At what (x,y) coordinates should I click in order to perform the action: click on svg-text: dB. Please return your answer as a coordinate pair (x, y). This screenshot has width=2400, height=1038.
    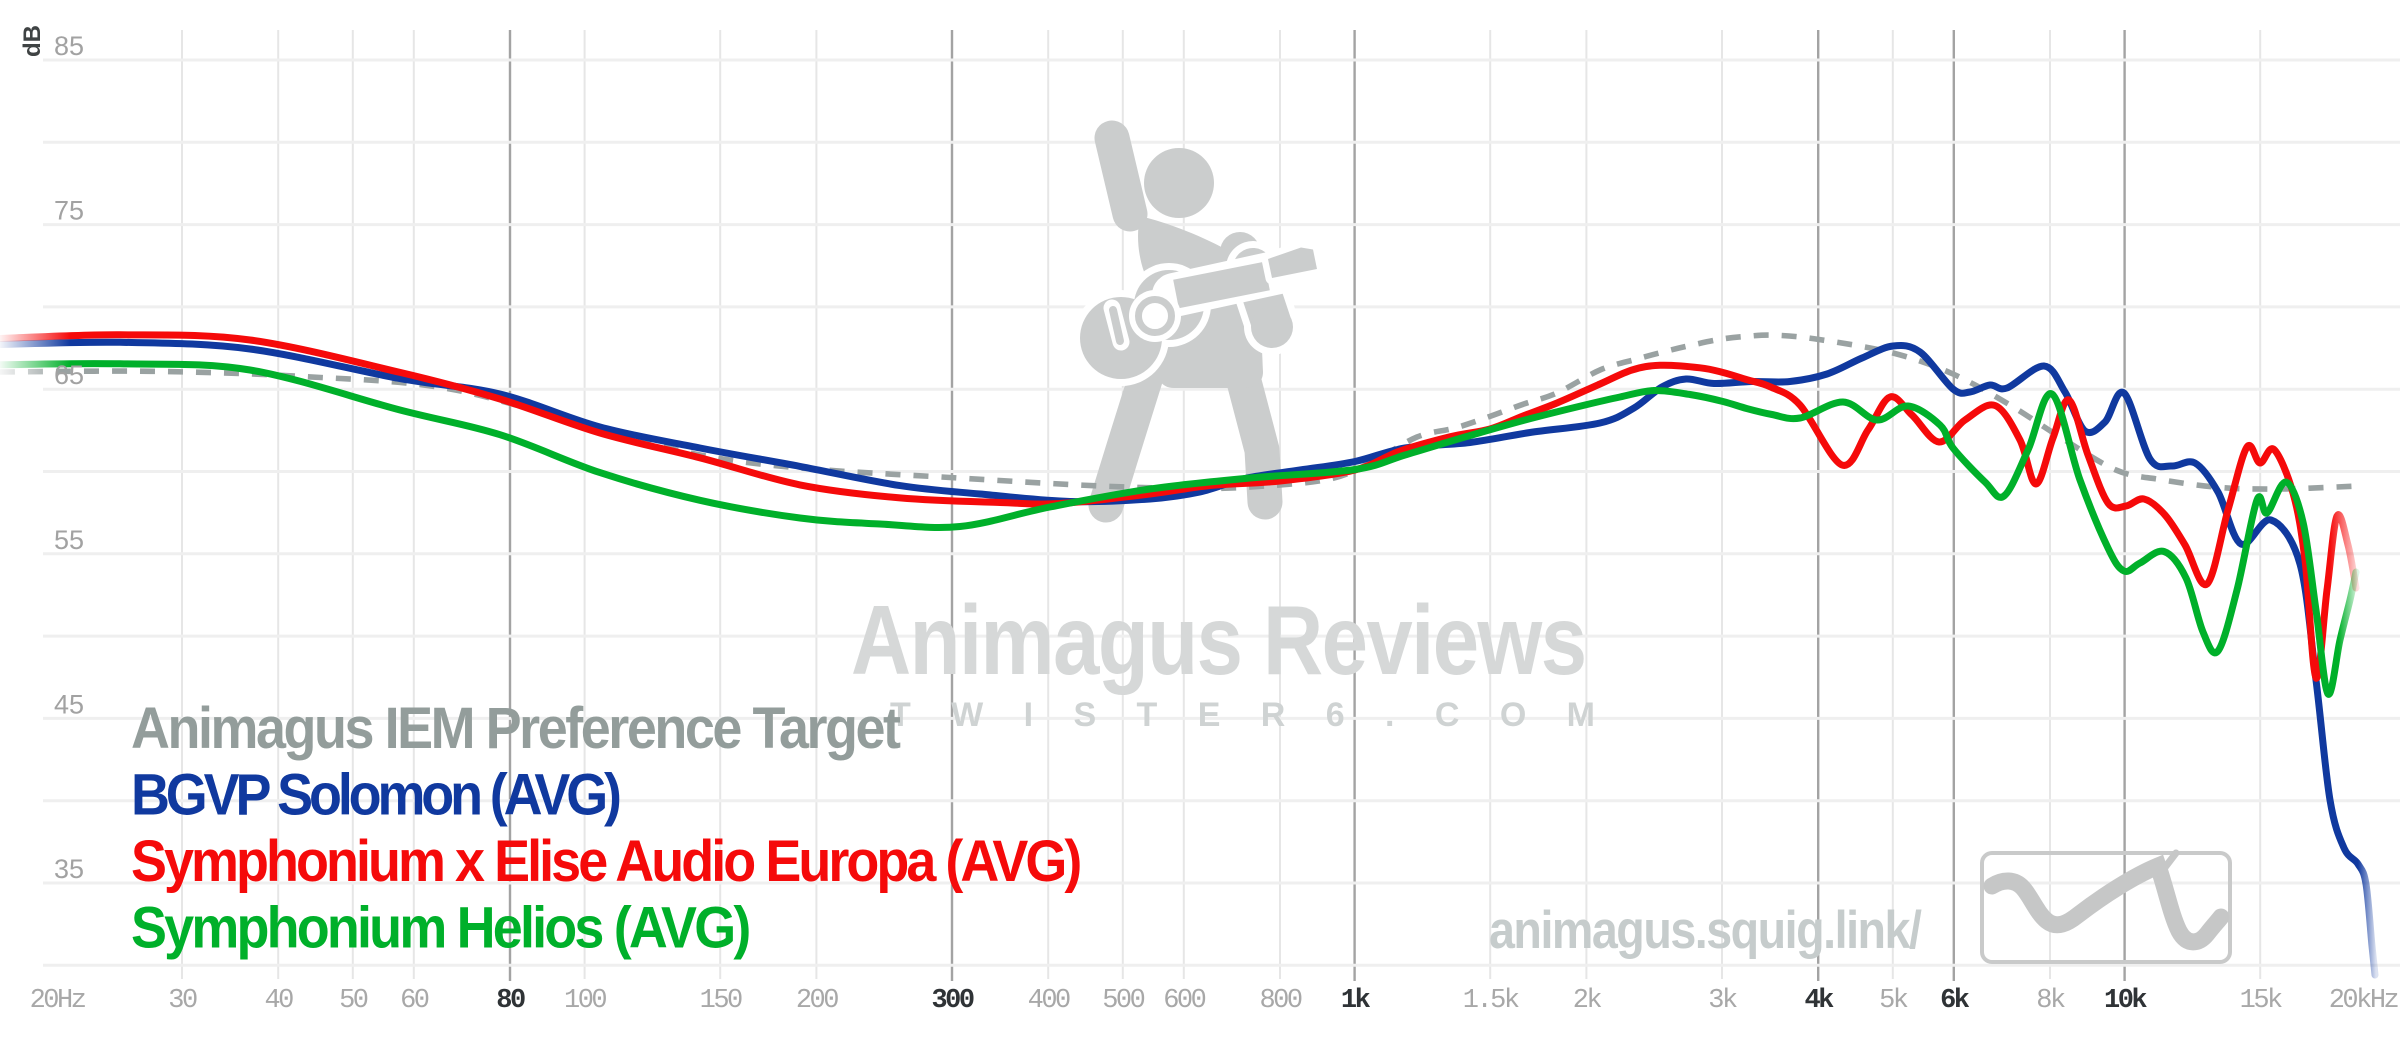
    Looking at the image, I should click on (32, 41).